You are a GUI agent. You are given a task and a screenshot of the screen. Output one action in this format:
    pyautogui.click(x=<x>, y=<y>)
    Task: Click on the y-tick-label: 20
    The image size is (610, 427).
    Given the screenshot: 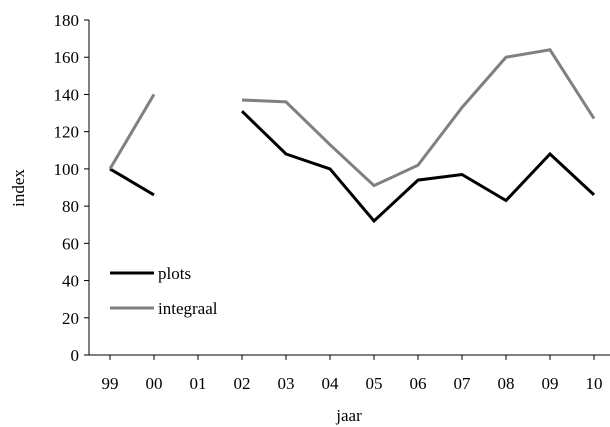 What is the action you would take?
    pyautogui.click(x=70, y=318)
    